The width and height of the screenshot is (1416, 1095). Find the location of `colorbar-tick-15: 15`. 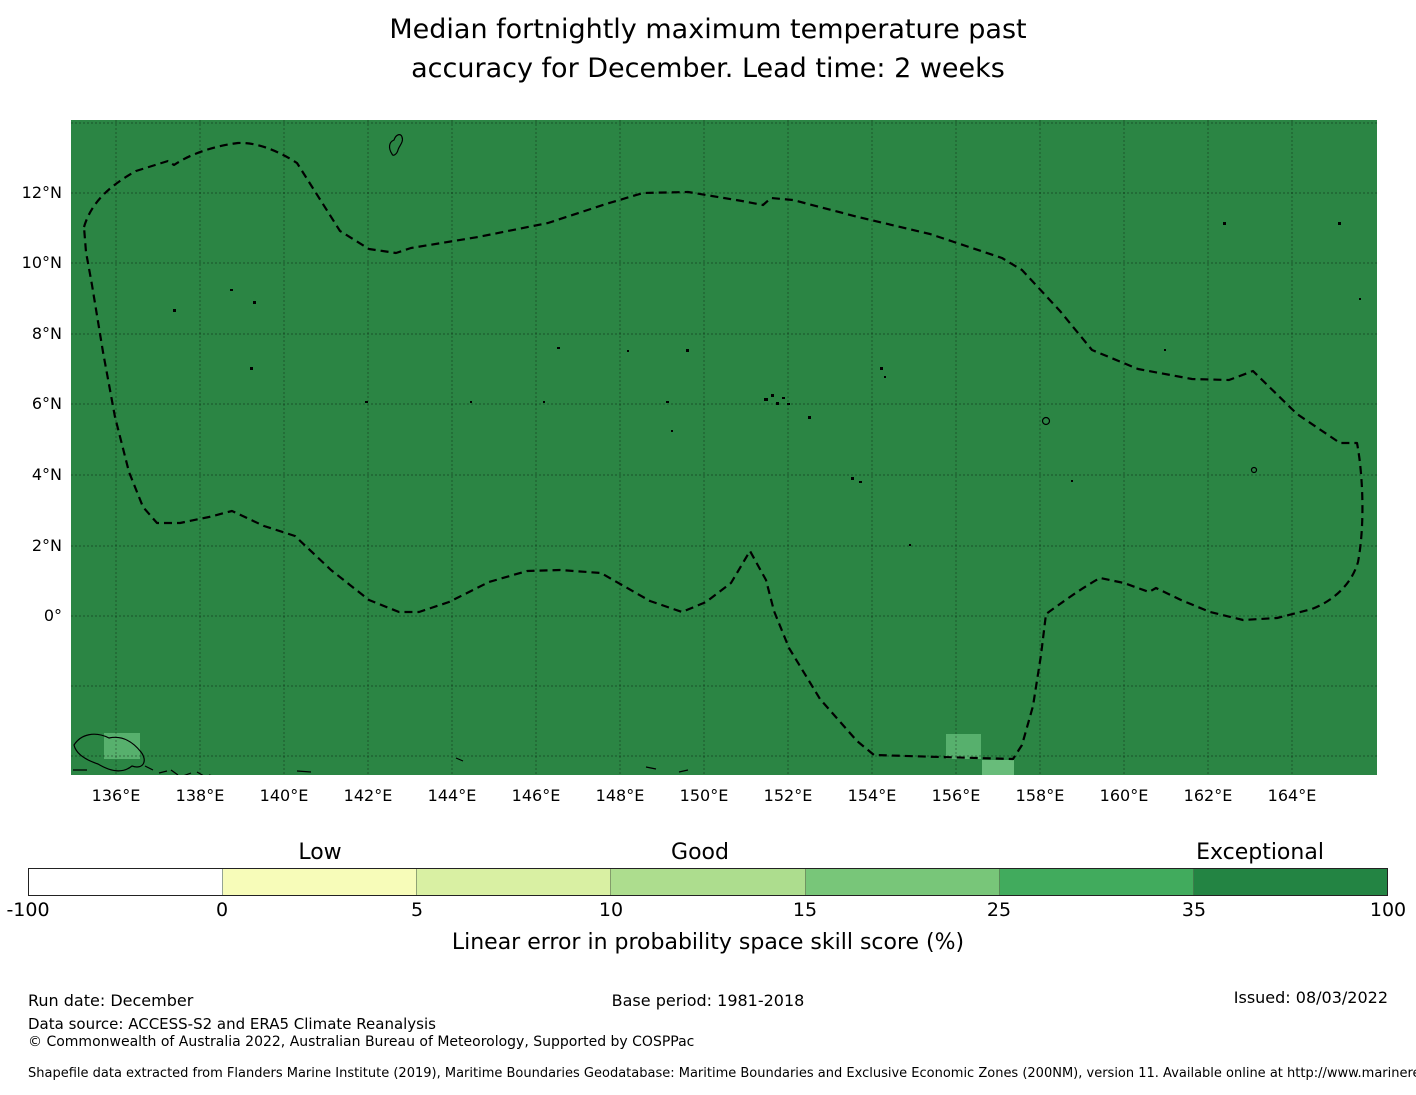

colorbar-tick-15: 15 is located at coordinates (805, 910).